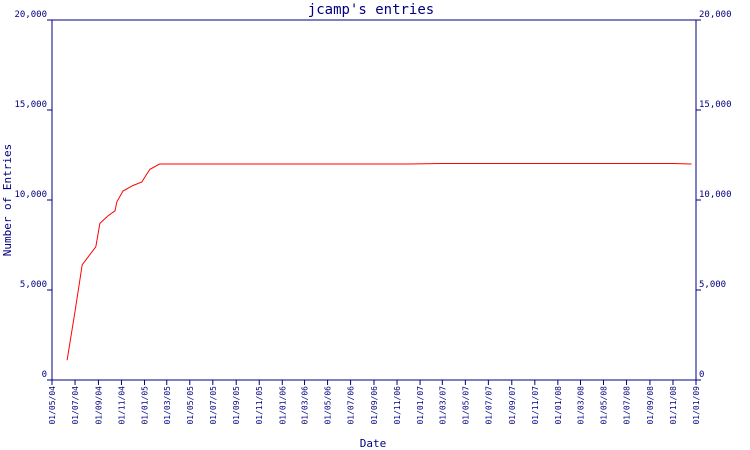  What do you see at coordinates (371, 10) in the screenshot?
I see `chart-title: jcamp's entries` at bounding box center [371, 10].